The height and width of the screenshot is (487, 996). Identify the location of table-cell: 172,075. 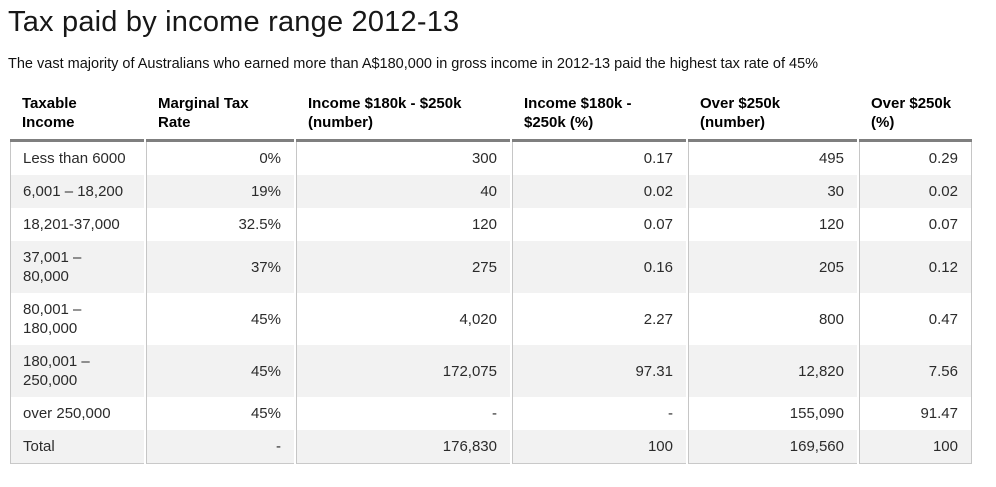
(403, 371).